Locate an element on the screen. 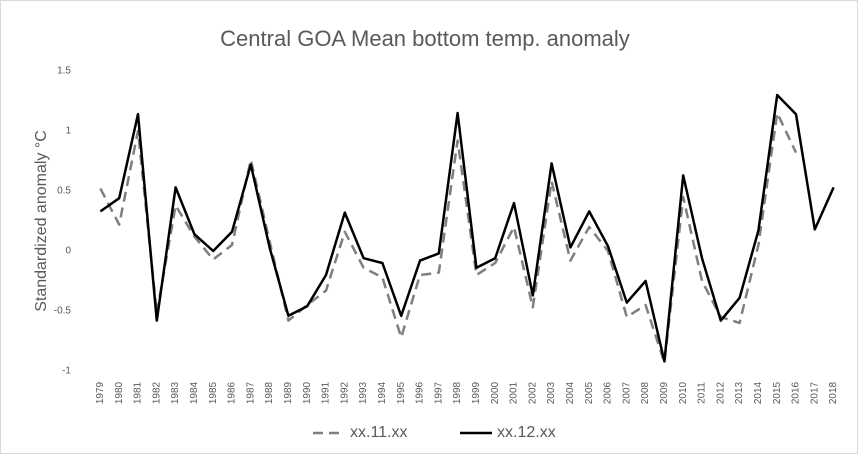  x-tick-label: 1982 is located at coordinates (156, 392).